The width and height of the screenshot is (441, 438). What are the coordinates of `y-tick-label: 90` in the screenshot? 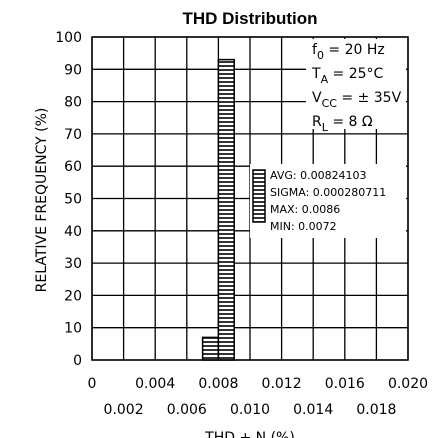 It's located at (73, 70).